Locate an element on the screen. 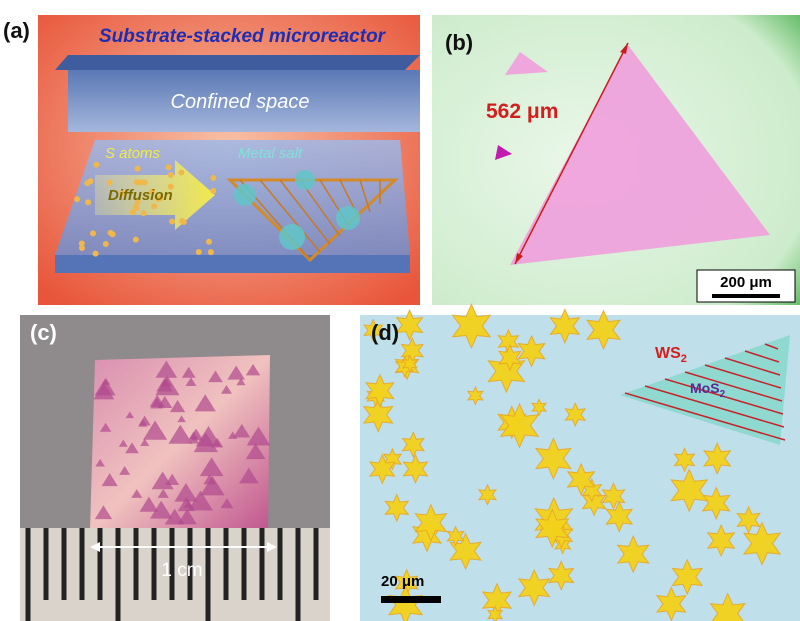 The image size is (800, 621). panel-label: (a) is located at coordinates (16, 30).